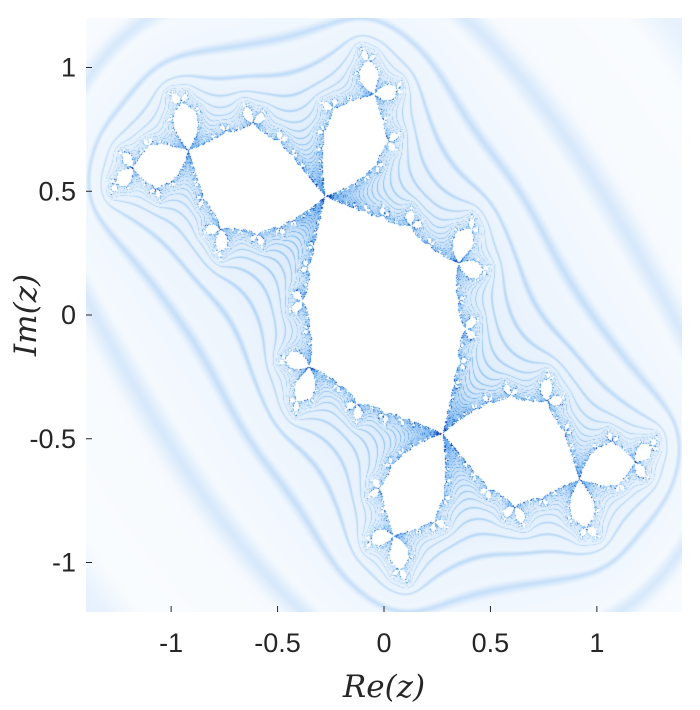 The width and height of the screenshot is (700, 710). What do you see at coordinates (60, 315) in the screenshot?
I see `y-axis: 1 0.5 0 -0.5 -1` at bounding box center [60, 315].